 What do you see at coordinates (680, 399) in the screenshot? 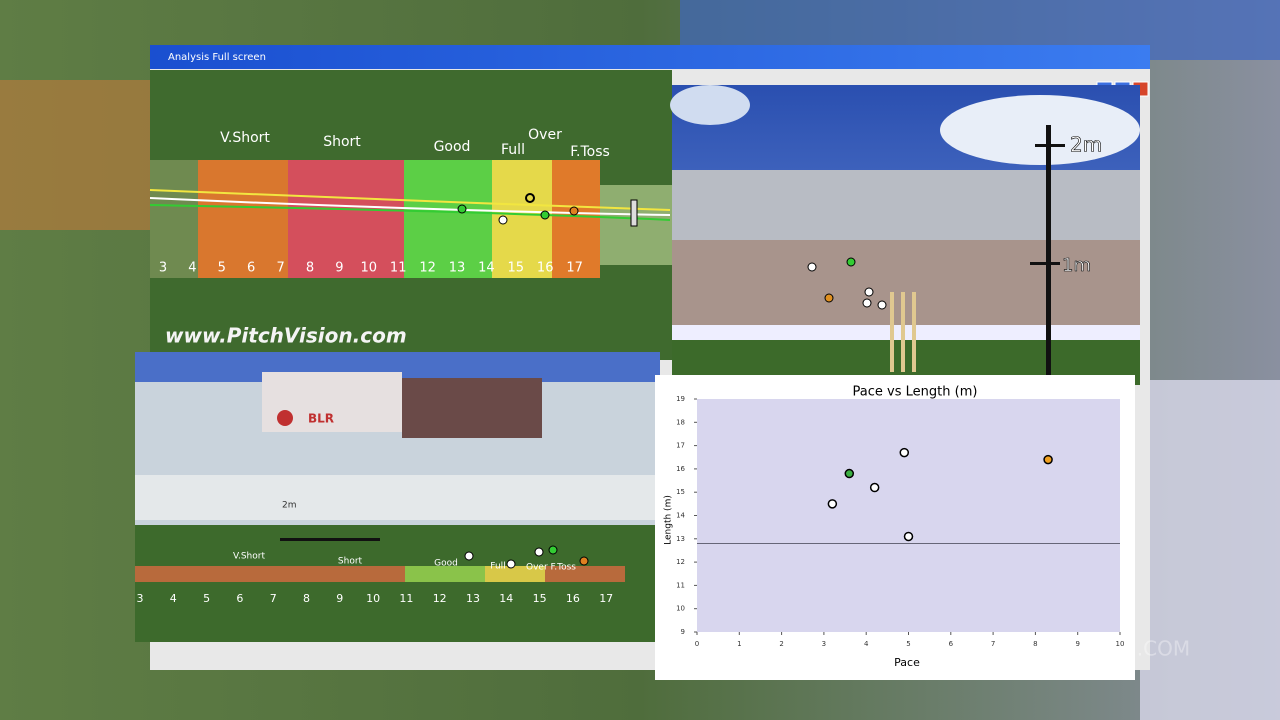
I see `y-tick-label: 19` at bounding box center [680, 399].